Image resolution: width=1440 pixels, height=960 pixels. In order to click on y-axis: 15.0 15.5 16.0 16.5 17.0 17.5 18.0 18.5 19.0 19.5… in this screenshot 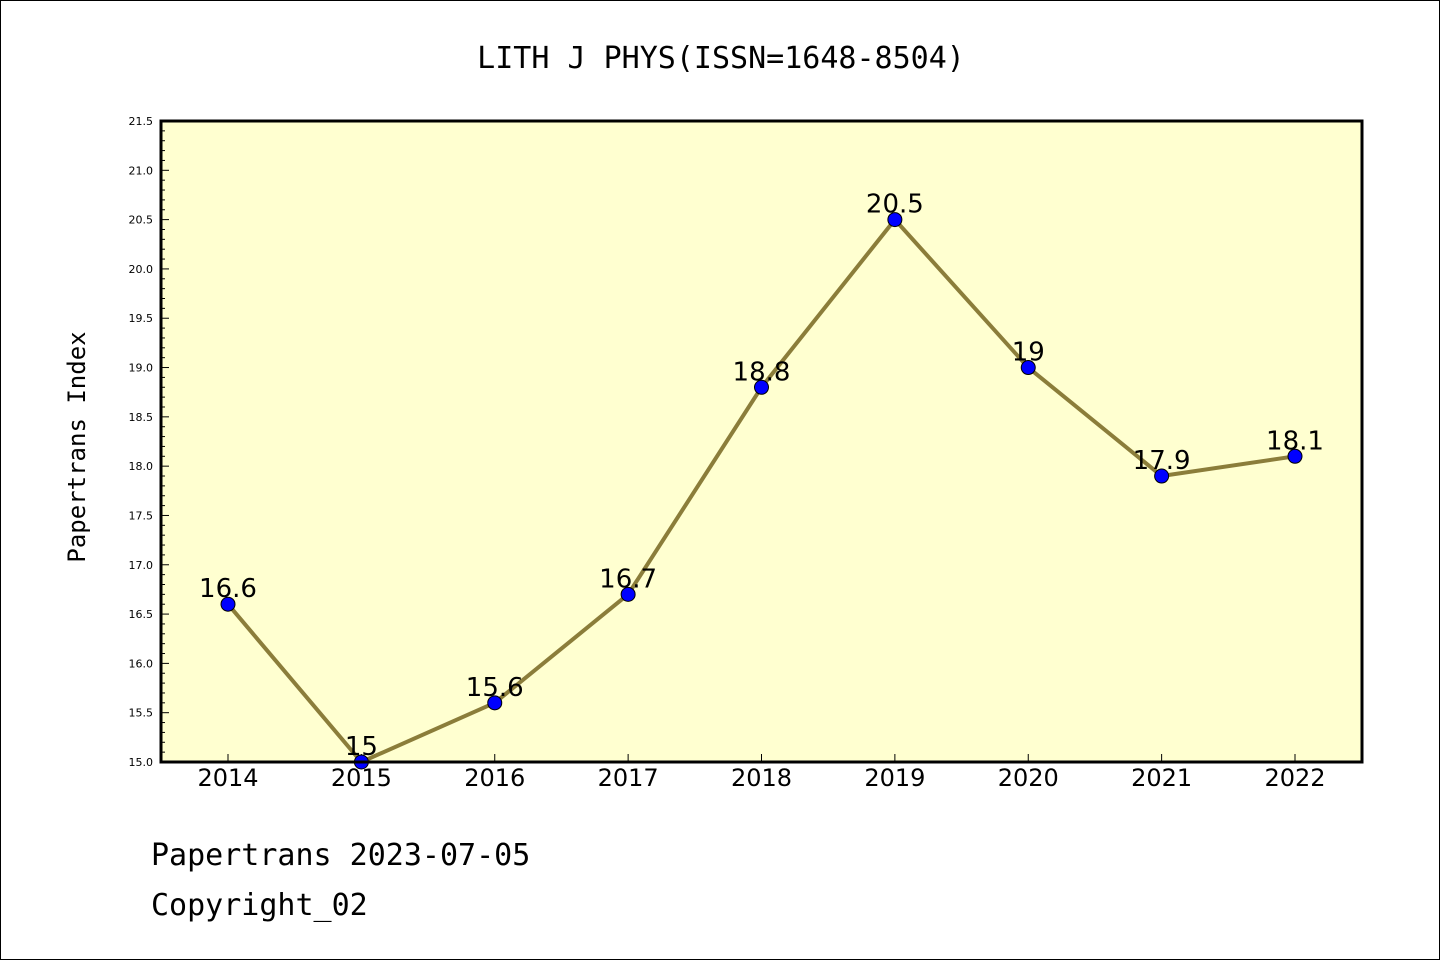, I will do `click(149, 442)`.